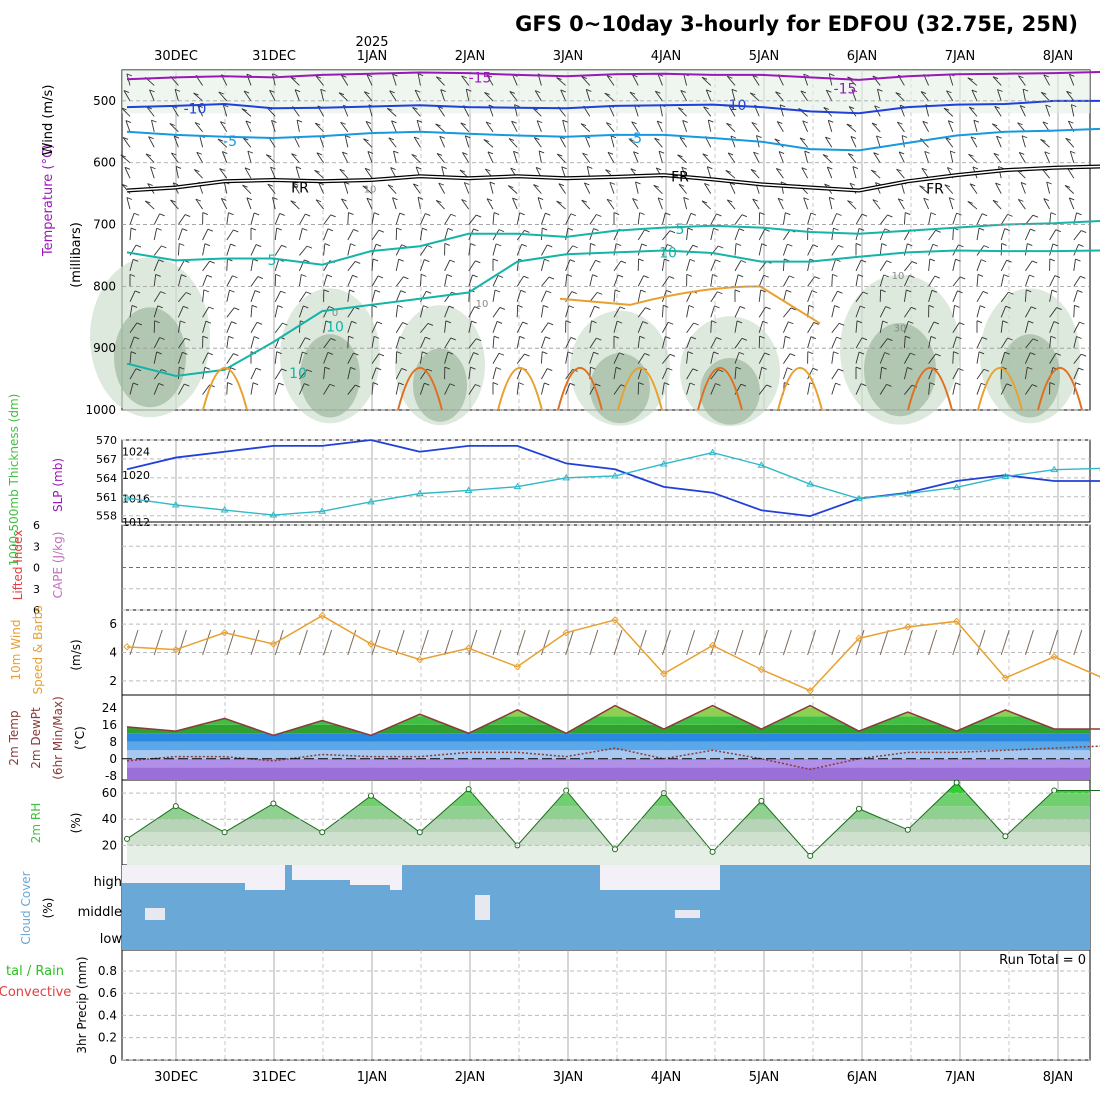 Image resolution: width=1100 pixels, height=1100 pixels. What do you see at coordinates (470, 1077) in the screenshot?
I see `date-label-bottom: 2JAN` at bounding box center [470, 1077].